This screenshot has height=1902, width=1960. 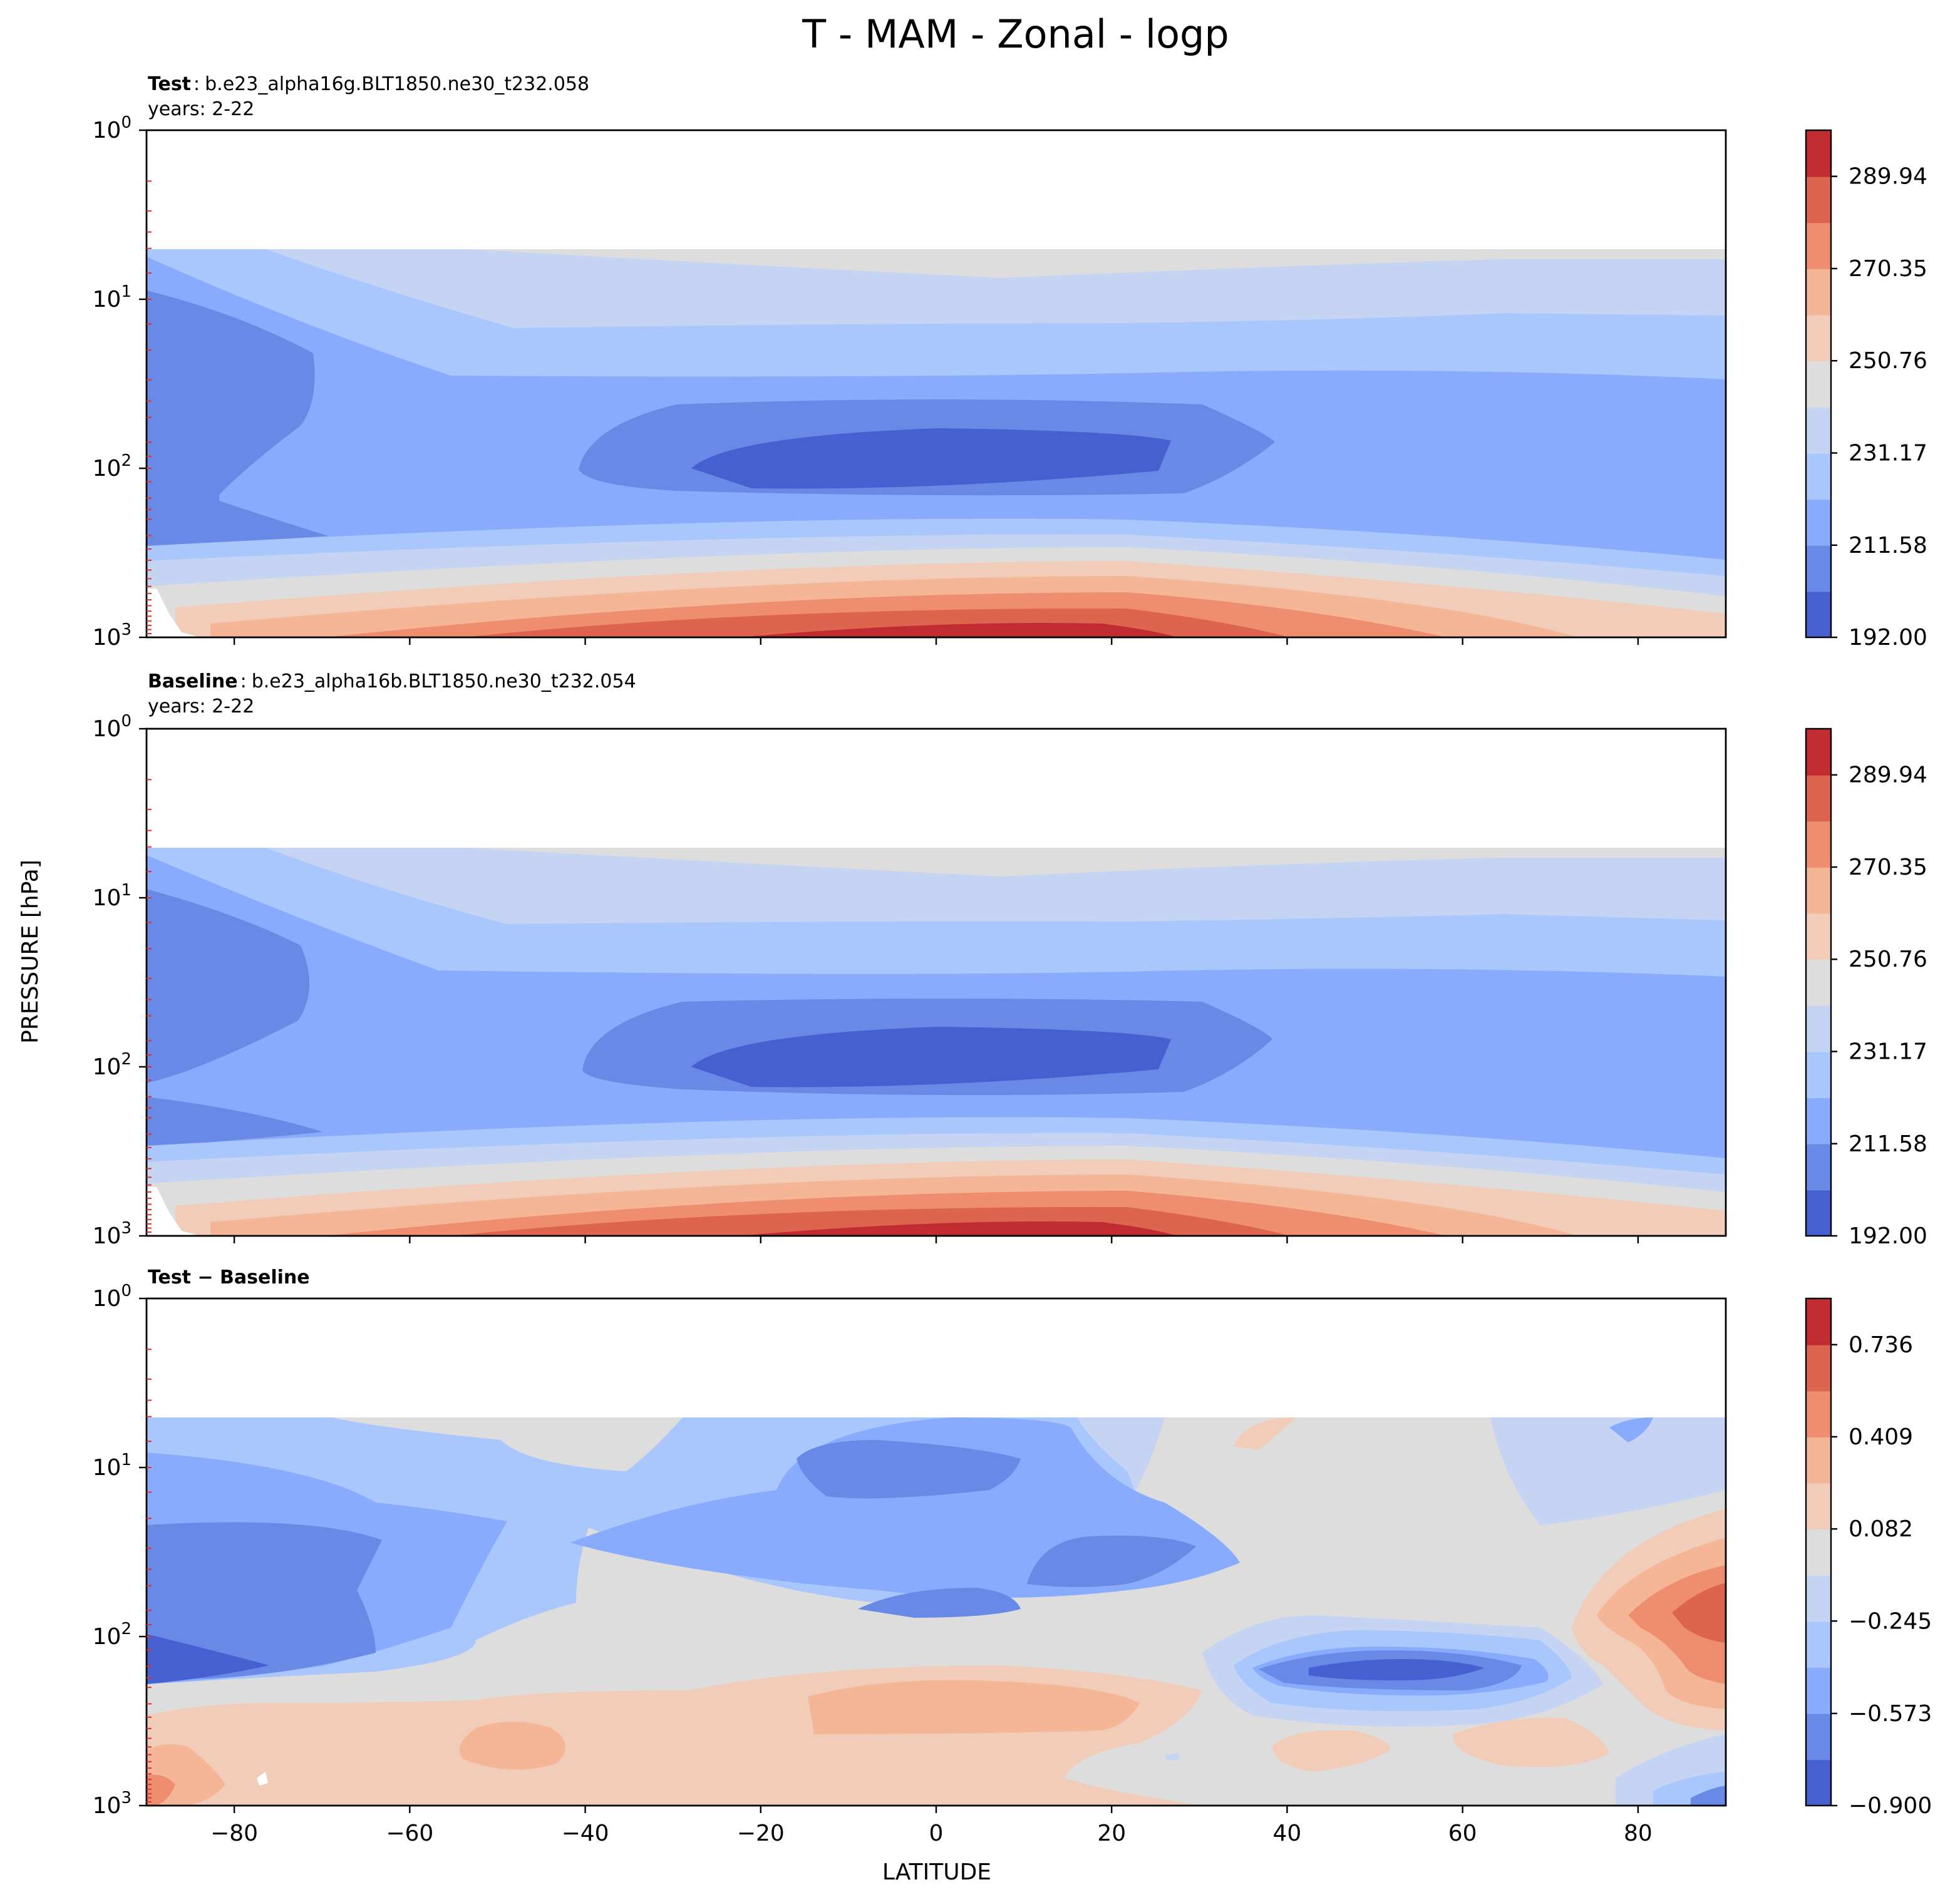 I want to click on x-tick-label: −60, so click(x=409, y=1833).